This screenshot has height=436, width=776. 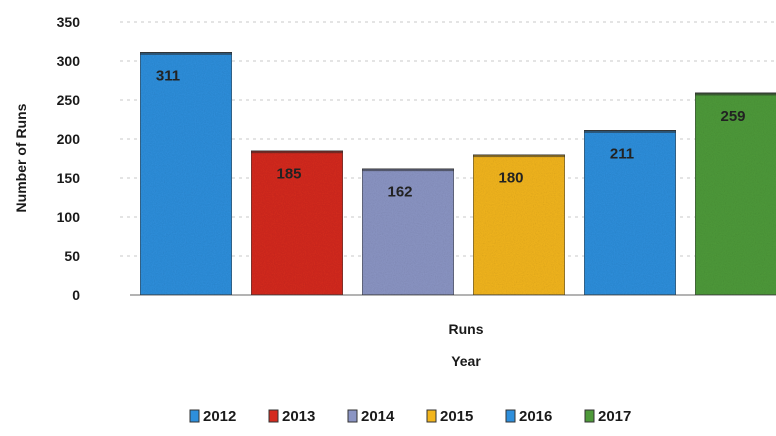 What do you see at coordinates (76, 295) in the screenshot?
I see `y-tick-label: 0` at bounding box center [76, 295].